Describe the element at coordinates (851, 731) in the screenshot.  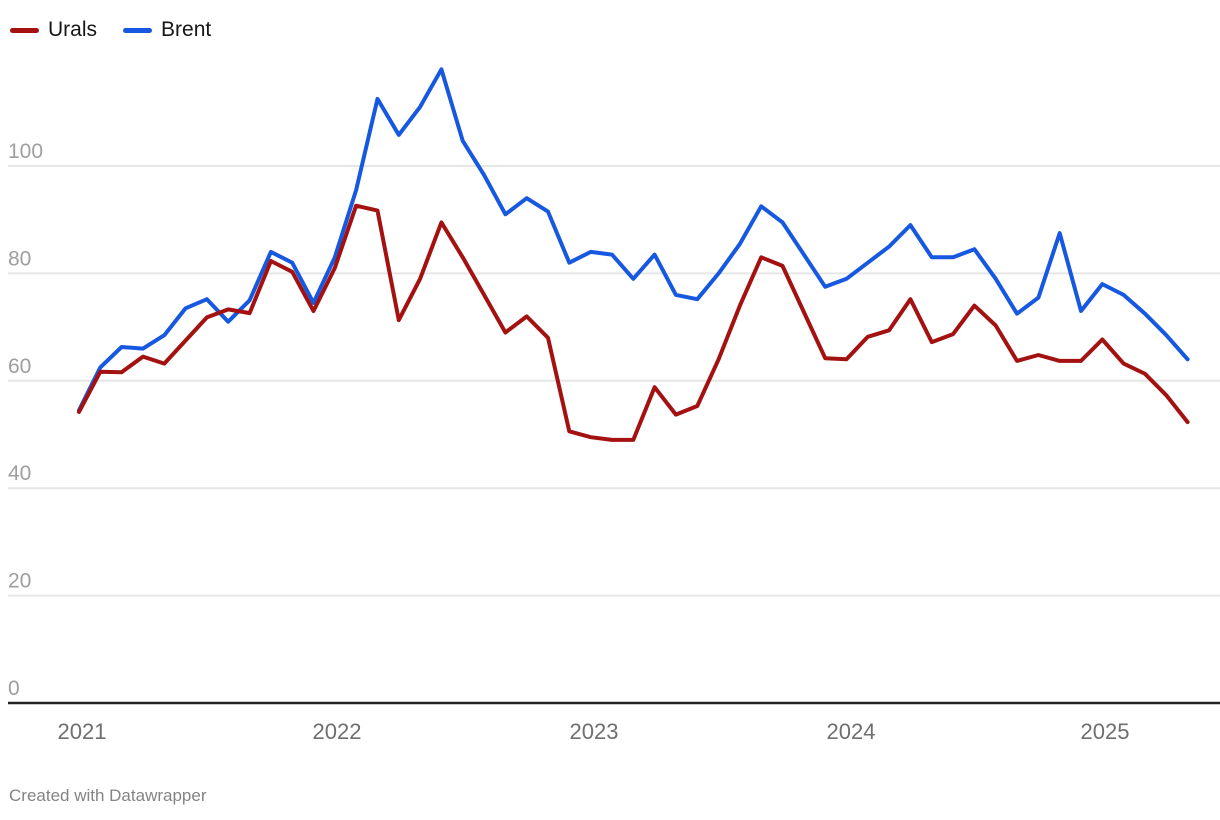
I see `x-tick-label-2024: 2024` at that location.